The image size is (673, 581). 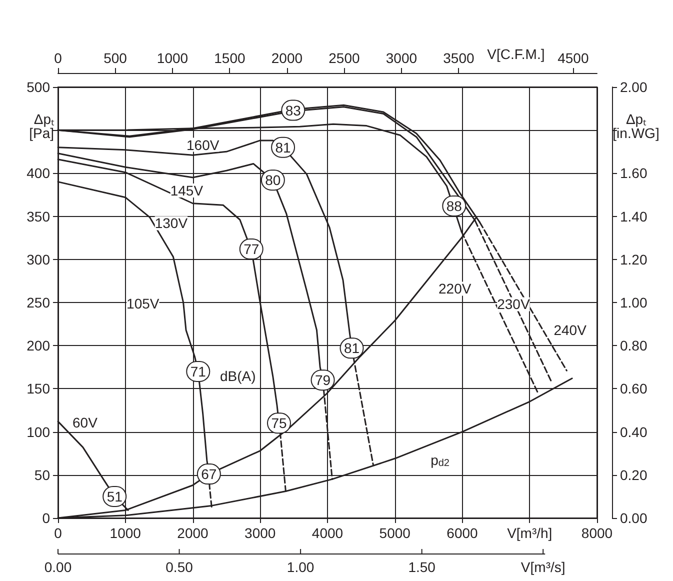 I want to click on y2-tick-label: 0.00, so click(x=634, y=518).